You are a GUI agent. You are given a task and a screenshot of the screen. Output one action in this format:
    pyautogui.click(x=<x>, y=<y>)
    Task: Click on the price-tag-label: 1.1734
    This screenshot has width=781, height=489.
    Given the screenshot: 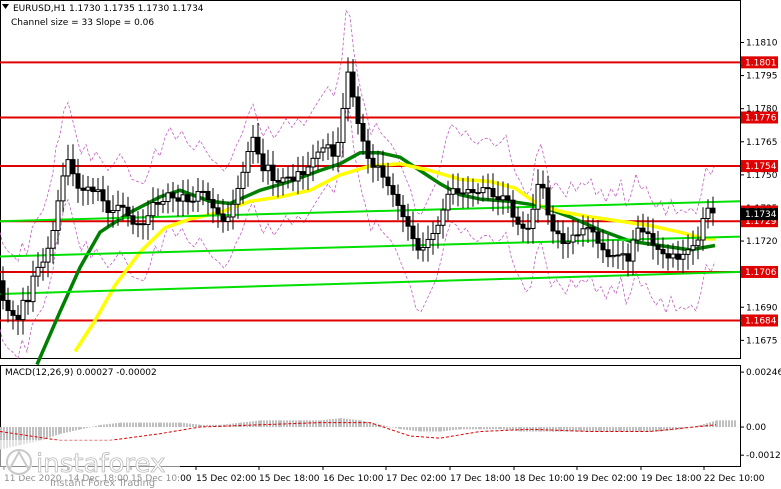 What is the action you would take?
    pyautogui.click(x=761, y=215)
    